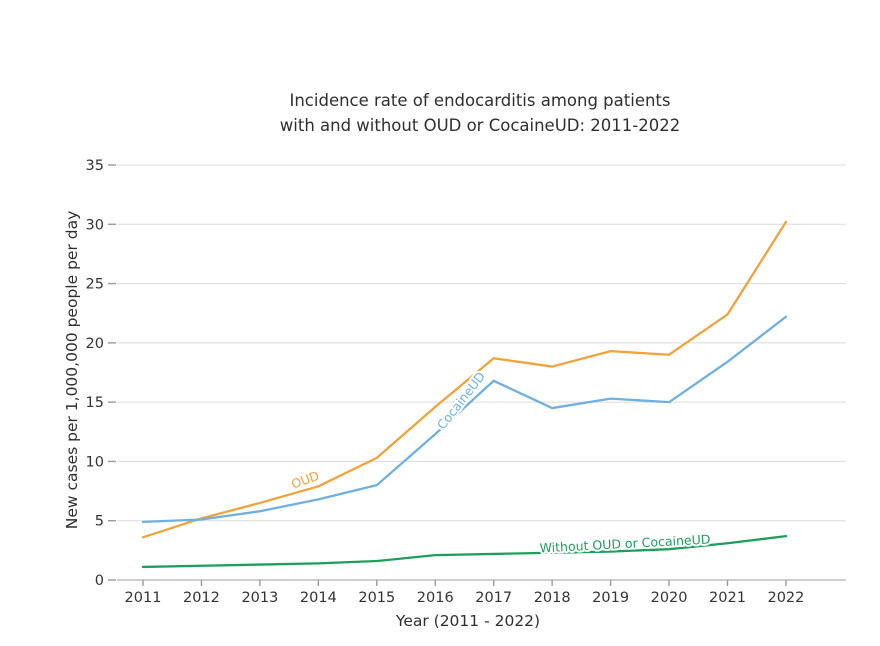 Image resolution: width=880 pixels, height=646 pixels. What do you see at coordinates (493, 598) in the screenshot?
I see `svg-text: 2017` at bounding box center [493, 598].